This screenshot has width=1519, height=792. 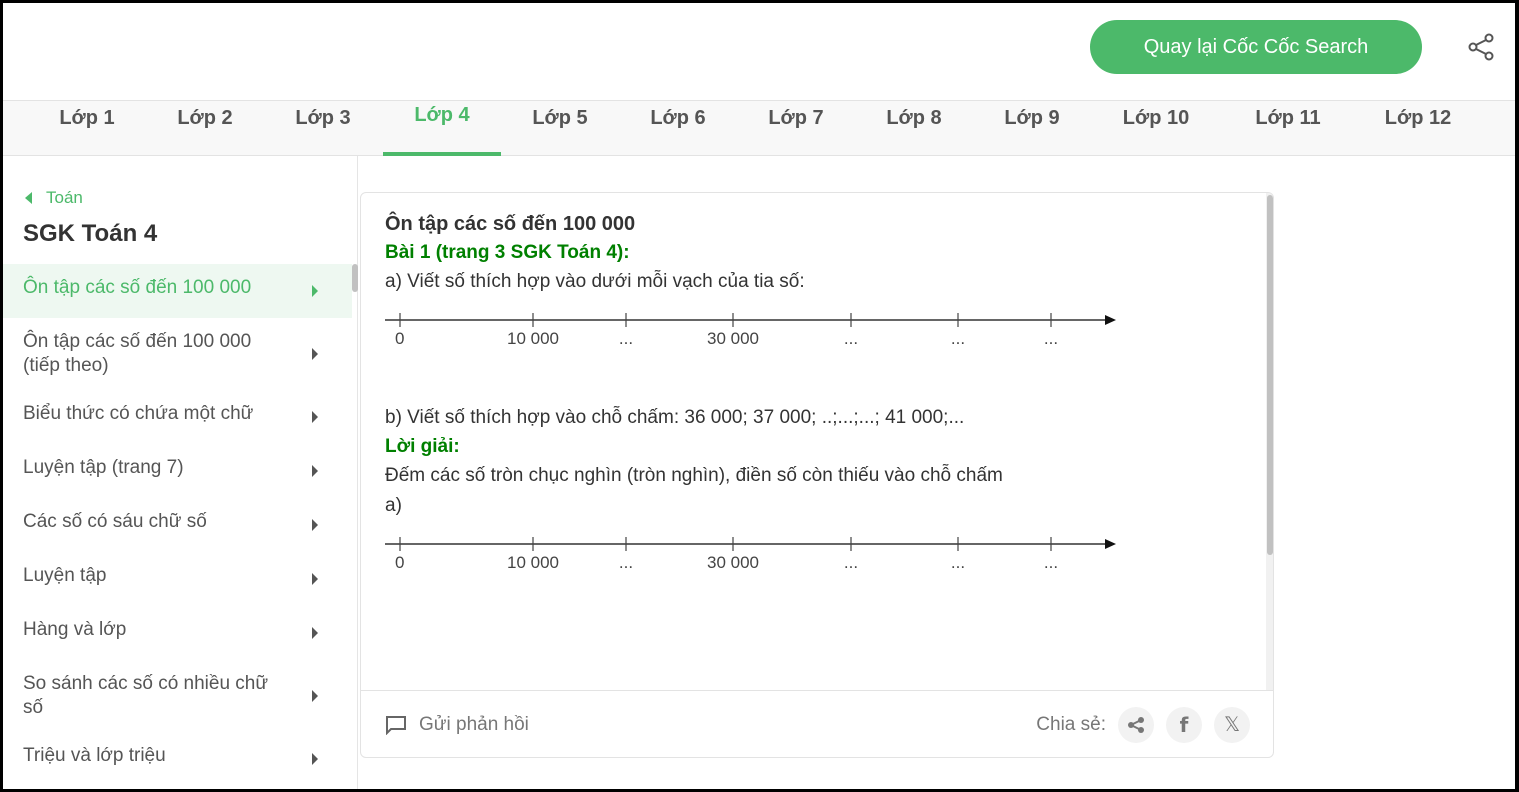 I want to click on tab-lop-12: Lớp 12, so click(x=1418, y=118).